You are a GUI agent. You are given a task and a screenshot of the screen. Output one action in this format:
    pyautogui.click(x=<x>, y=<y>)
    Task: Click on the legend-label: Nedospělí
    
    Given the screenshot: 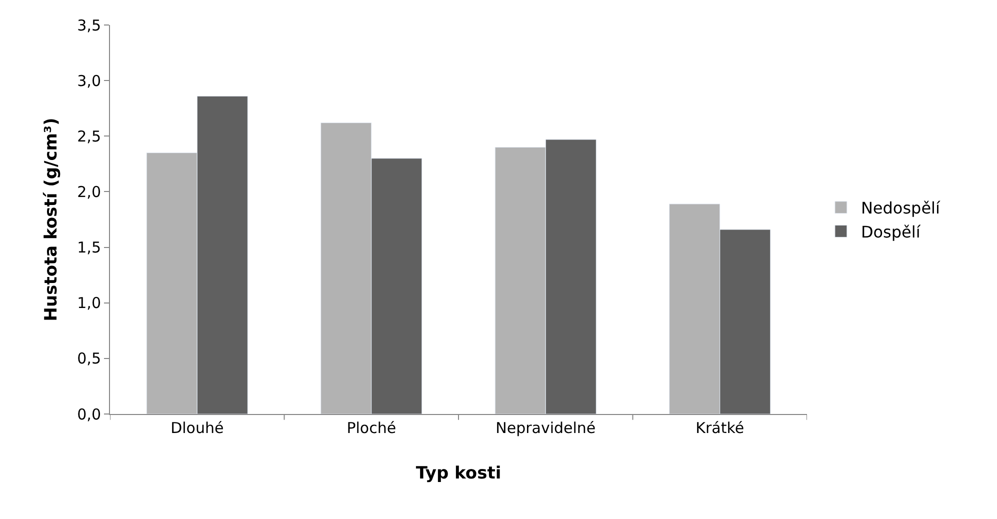 What is the action you would take?
    pyautogui.click(x=900, y=208)
    